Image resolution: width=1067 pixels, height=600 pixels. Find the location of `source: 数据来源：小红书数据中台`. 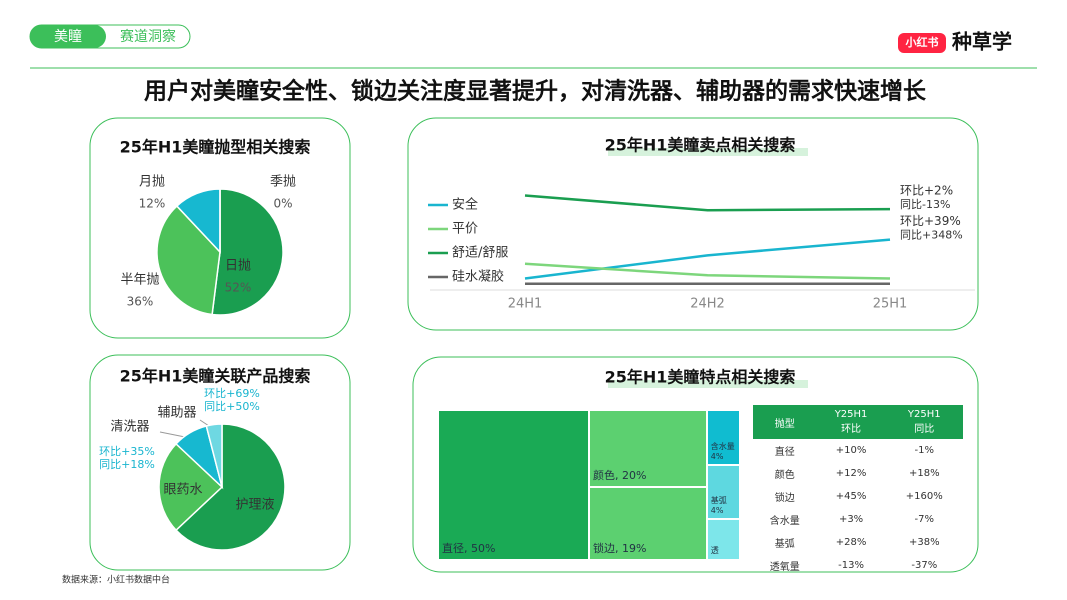

source: 数据来源：小红书数据中台 is located at coordinates (116, 580).